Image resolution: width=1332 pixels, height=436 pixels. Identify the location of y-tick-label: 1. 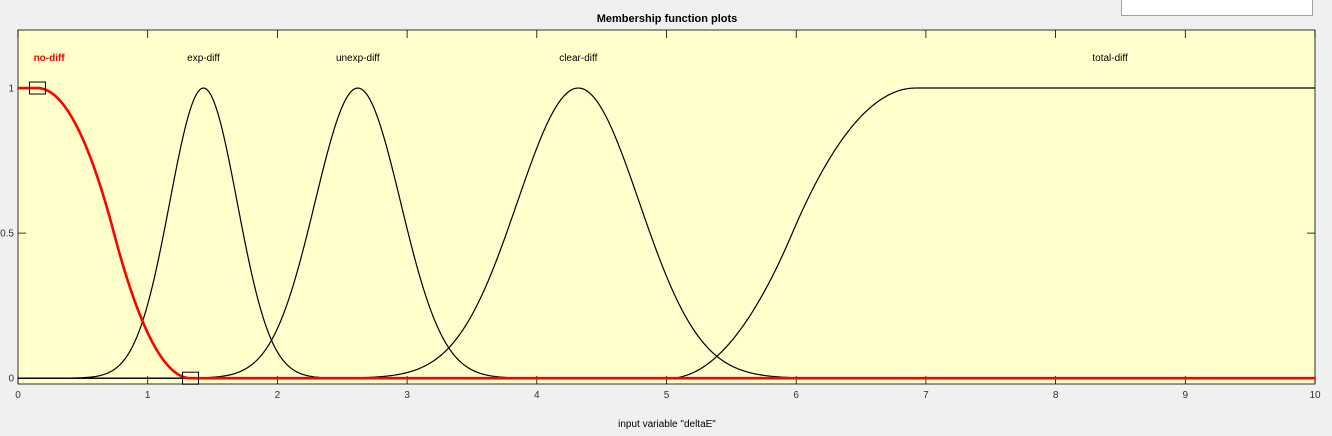
(11, 89).